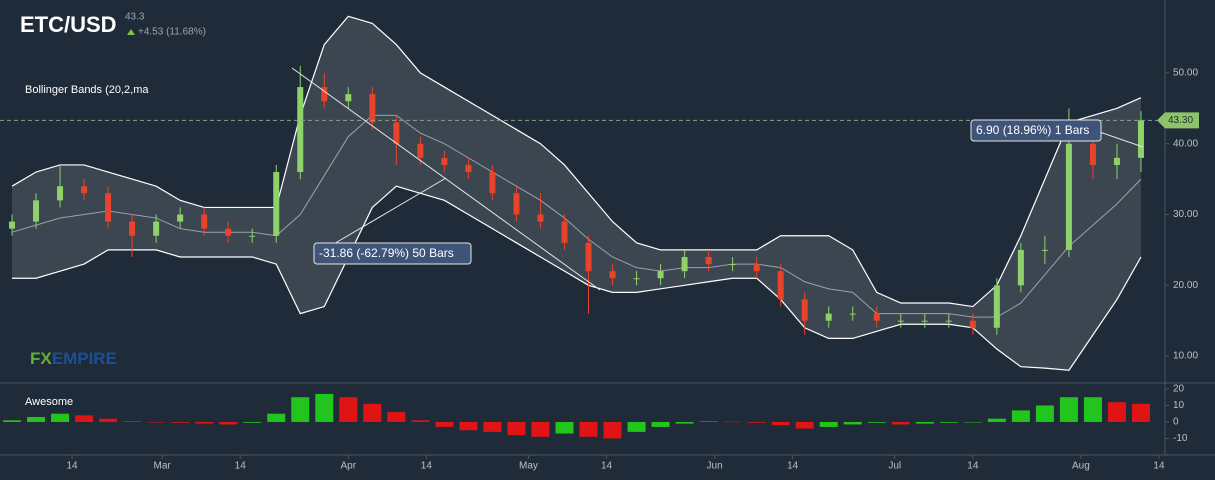  Describe the element at coordinates (1185, 356) in the screenshot. I see `y-tick-label: 10.00` at that location.